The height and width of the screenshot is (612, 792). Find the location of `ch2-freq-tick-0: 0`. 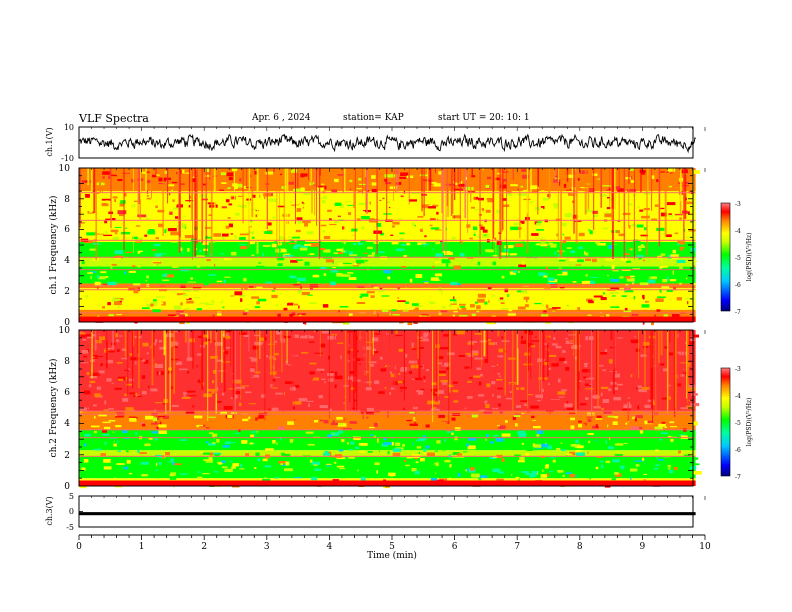

ch2-freq-tick-0: 0 is located at coordinates (67, 487).